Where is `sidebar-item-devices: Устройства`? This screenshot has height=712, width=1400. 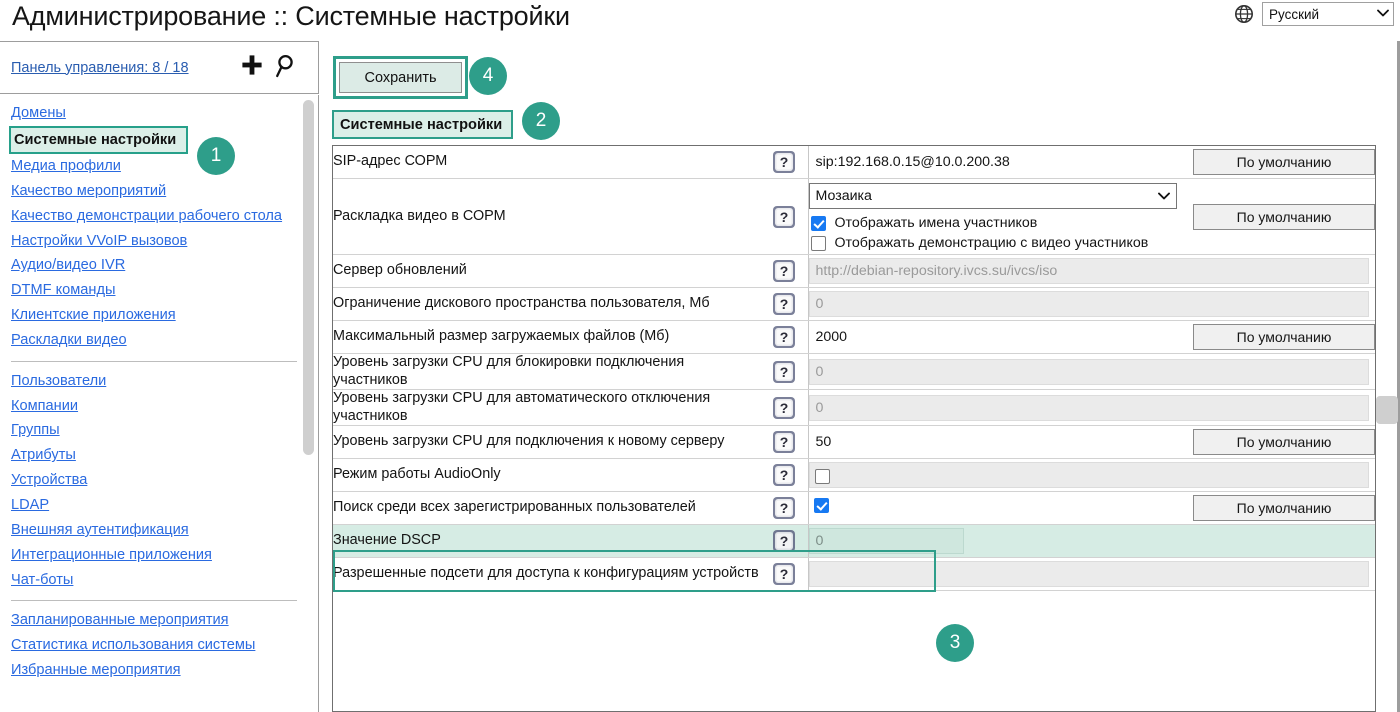 sidebar-item-devices: Устройства is located at coordinates (49, 480).